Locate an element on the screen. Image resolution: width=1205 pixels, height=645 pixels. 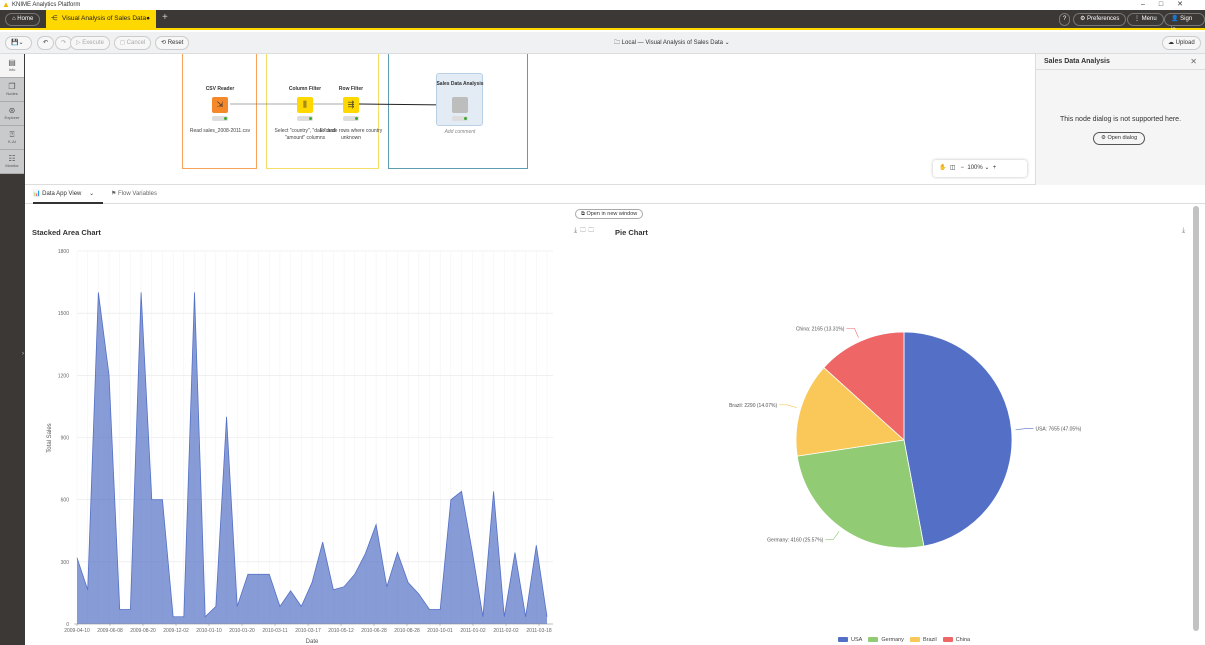
view-tabs: 📊 Data App View ⌄ ⚑ Flow Variables is located at coordinates (615, 194).